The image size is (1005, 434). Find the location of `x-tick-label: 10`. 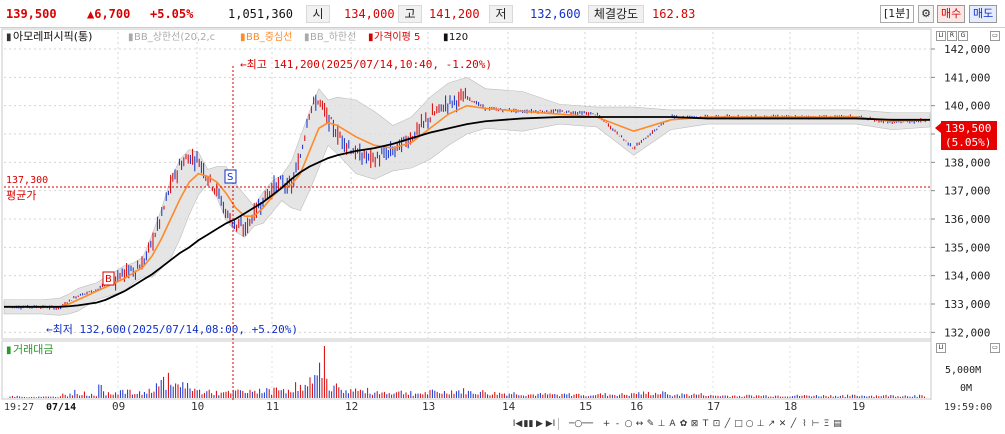

x-tick-label: 10 is located at coordinates (197, 406).